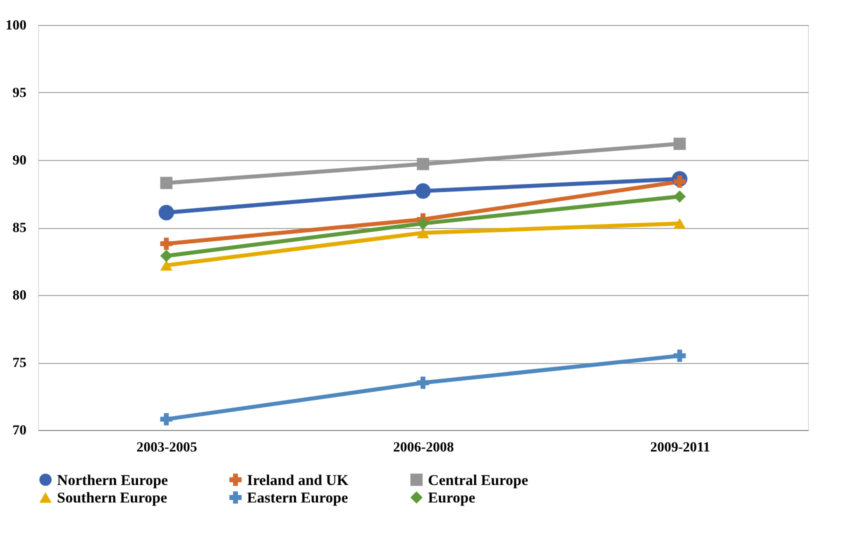 Image resolution: width=861 pixels, height=555 pixels. Describe the element at coordinates (298, 480) in the screenshot. I see `legend-label: Ireland and UK` at that location.